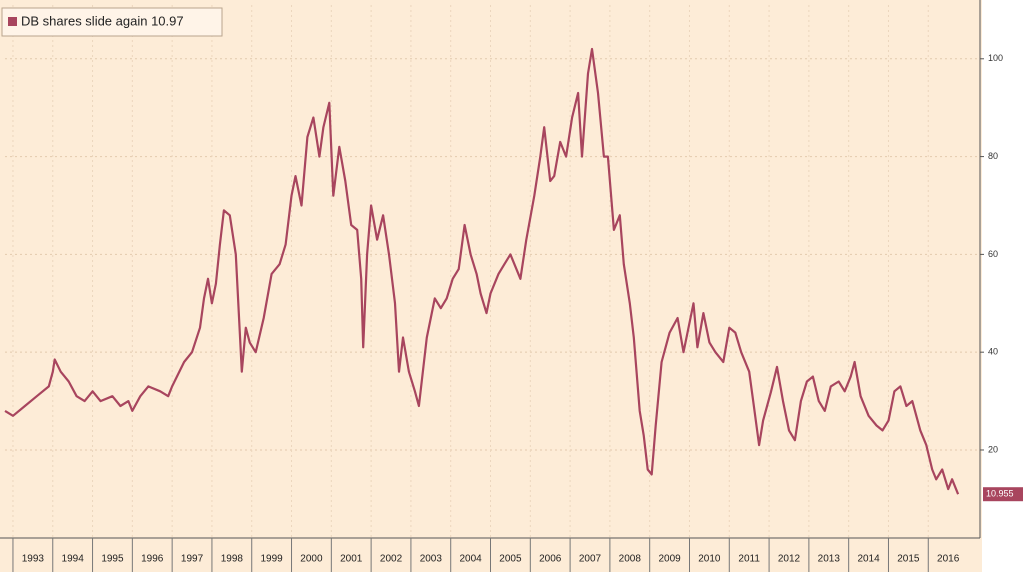 Image resolution: width=1024 pixels, height=572 pixels. What do you see at coordinates (630, 559) in the screenshot?
I see `x-tick-label: 2008` at bounding box center [630, 559].